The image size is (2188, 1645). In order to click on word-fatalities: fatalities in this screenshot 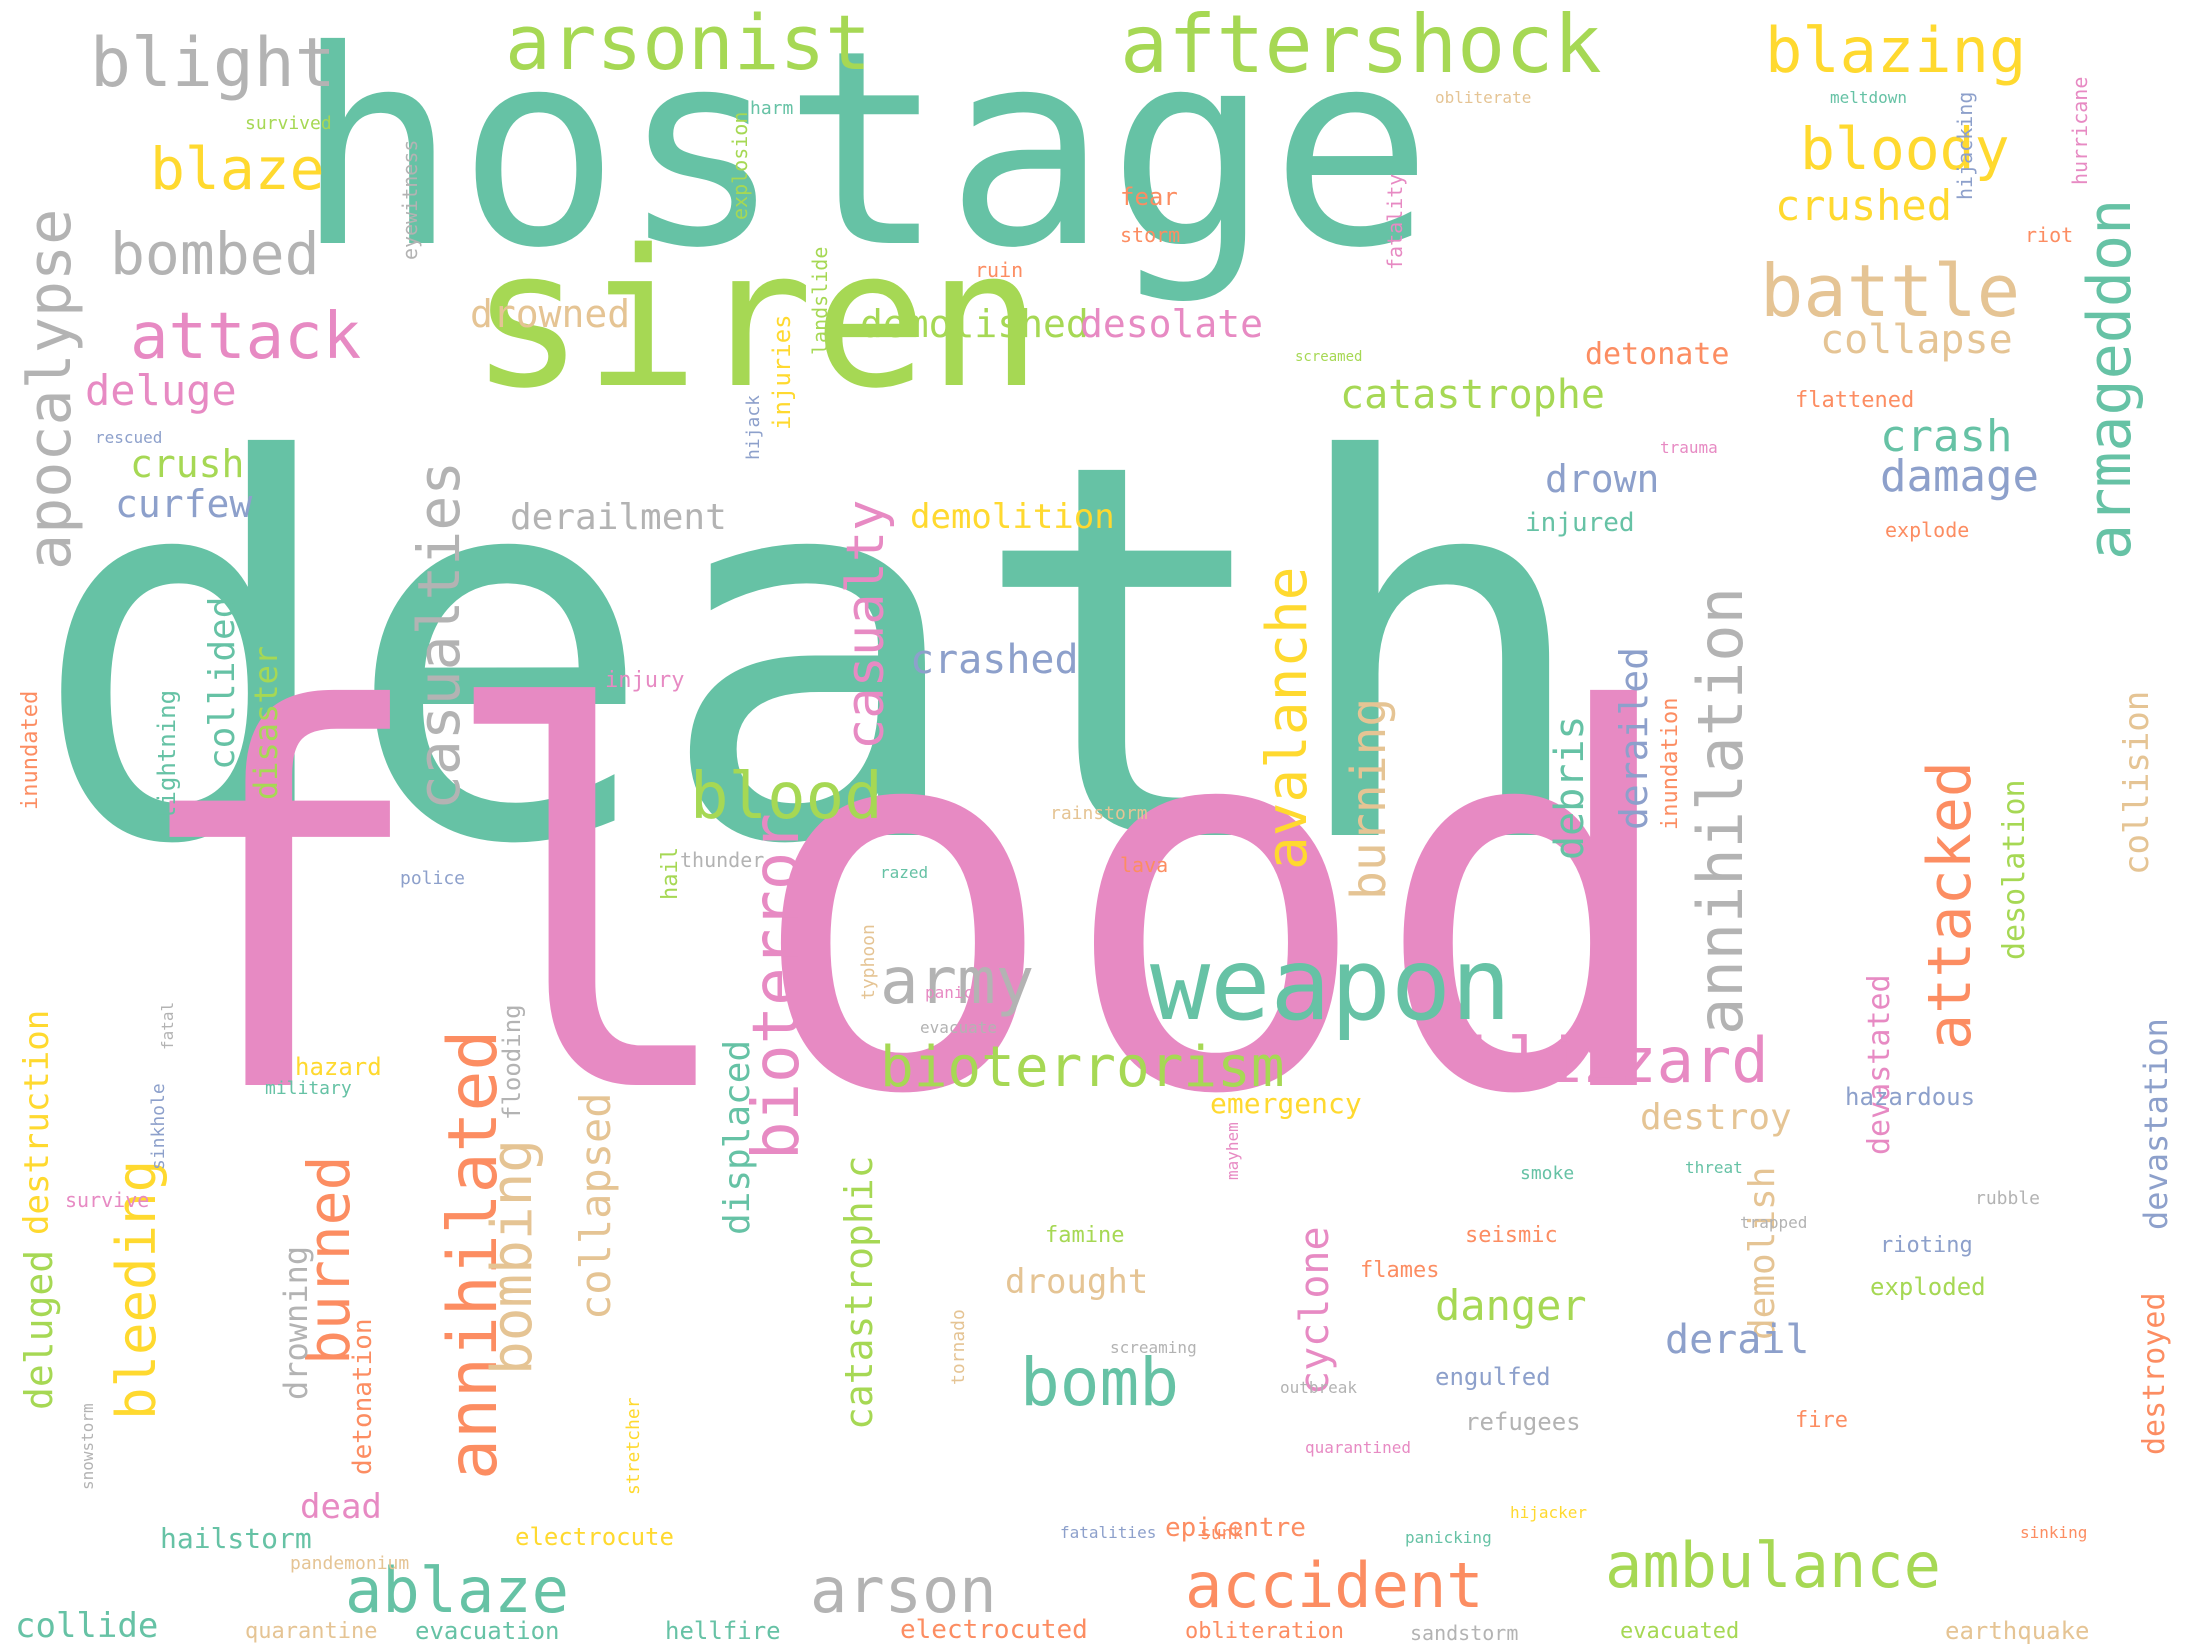, I will do `click(1108, 1532)`.